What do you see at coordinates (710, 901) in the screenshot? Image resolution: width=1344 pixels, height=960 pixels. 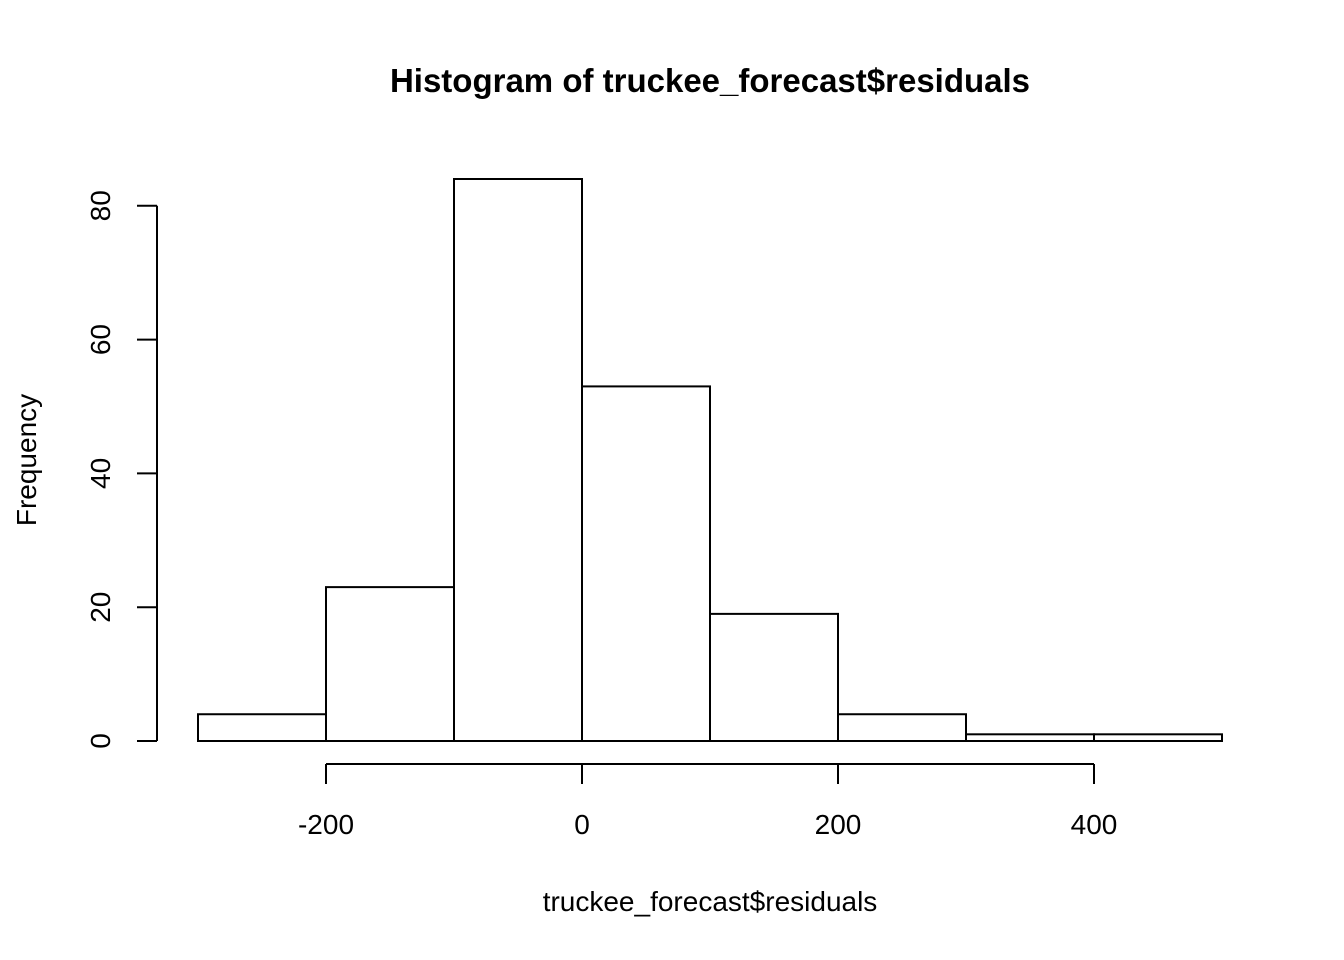 I see `x-axis-label: truckee_forecast$residuals` at bounding box center [710, 901].